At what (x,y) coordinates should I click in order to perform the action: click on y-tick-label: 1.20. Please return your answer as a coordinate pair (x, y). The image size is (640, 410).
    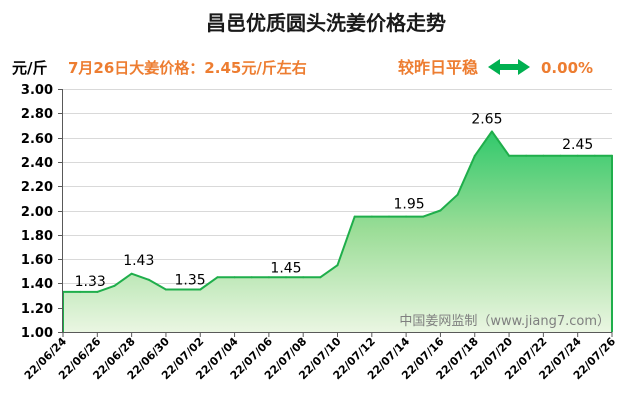
    Looking at the image, I should click on (37, 309).